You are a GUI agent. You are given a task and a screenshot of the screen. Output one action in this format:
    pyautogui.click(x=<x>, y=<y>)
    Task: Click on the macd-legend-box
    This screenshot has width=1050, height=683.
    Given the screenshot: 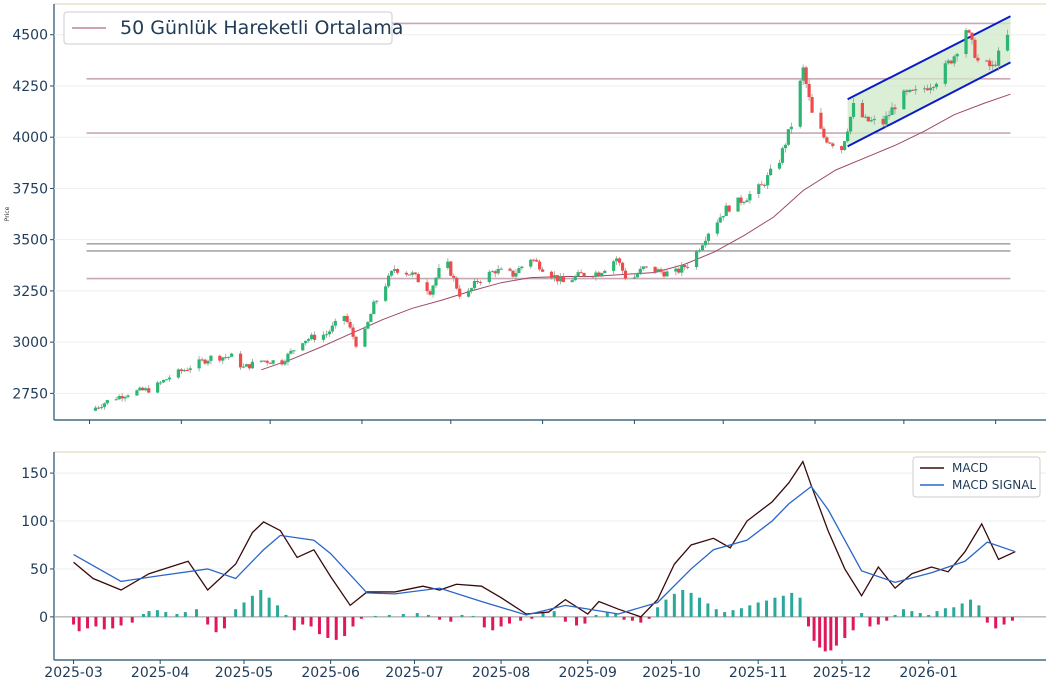 What is the action you would take?
    pyautogui.click(x=976, y=477)
    